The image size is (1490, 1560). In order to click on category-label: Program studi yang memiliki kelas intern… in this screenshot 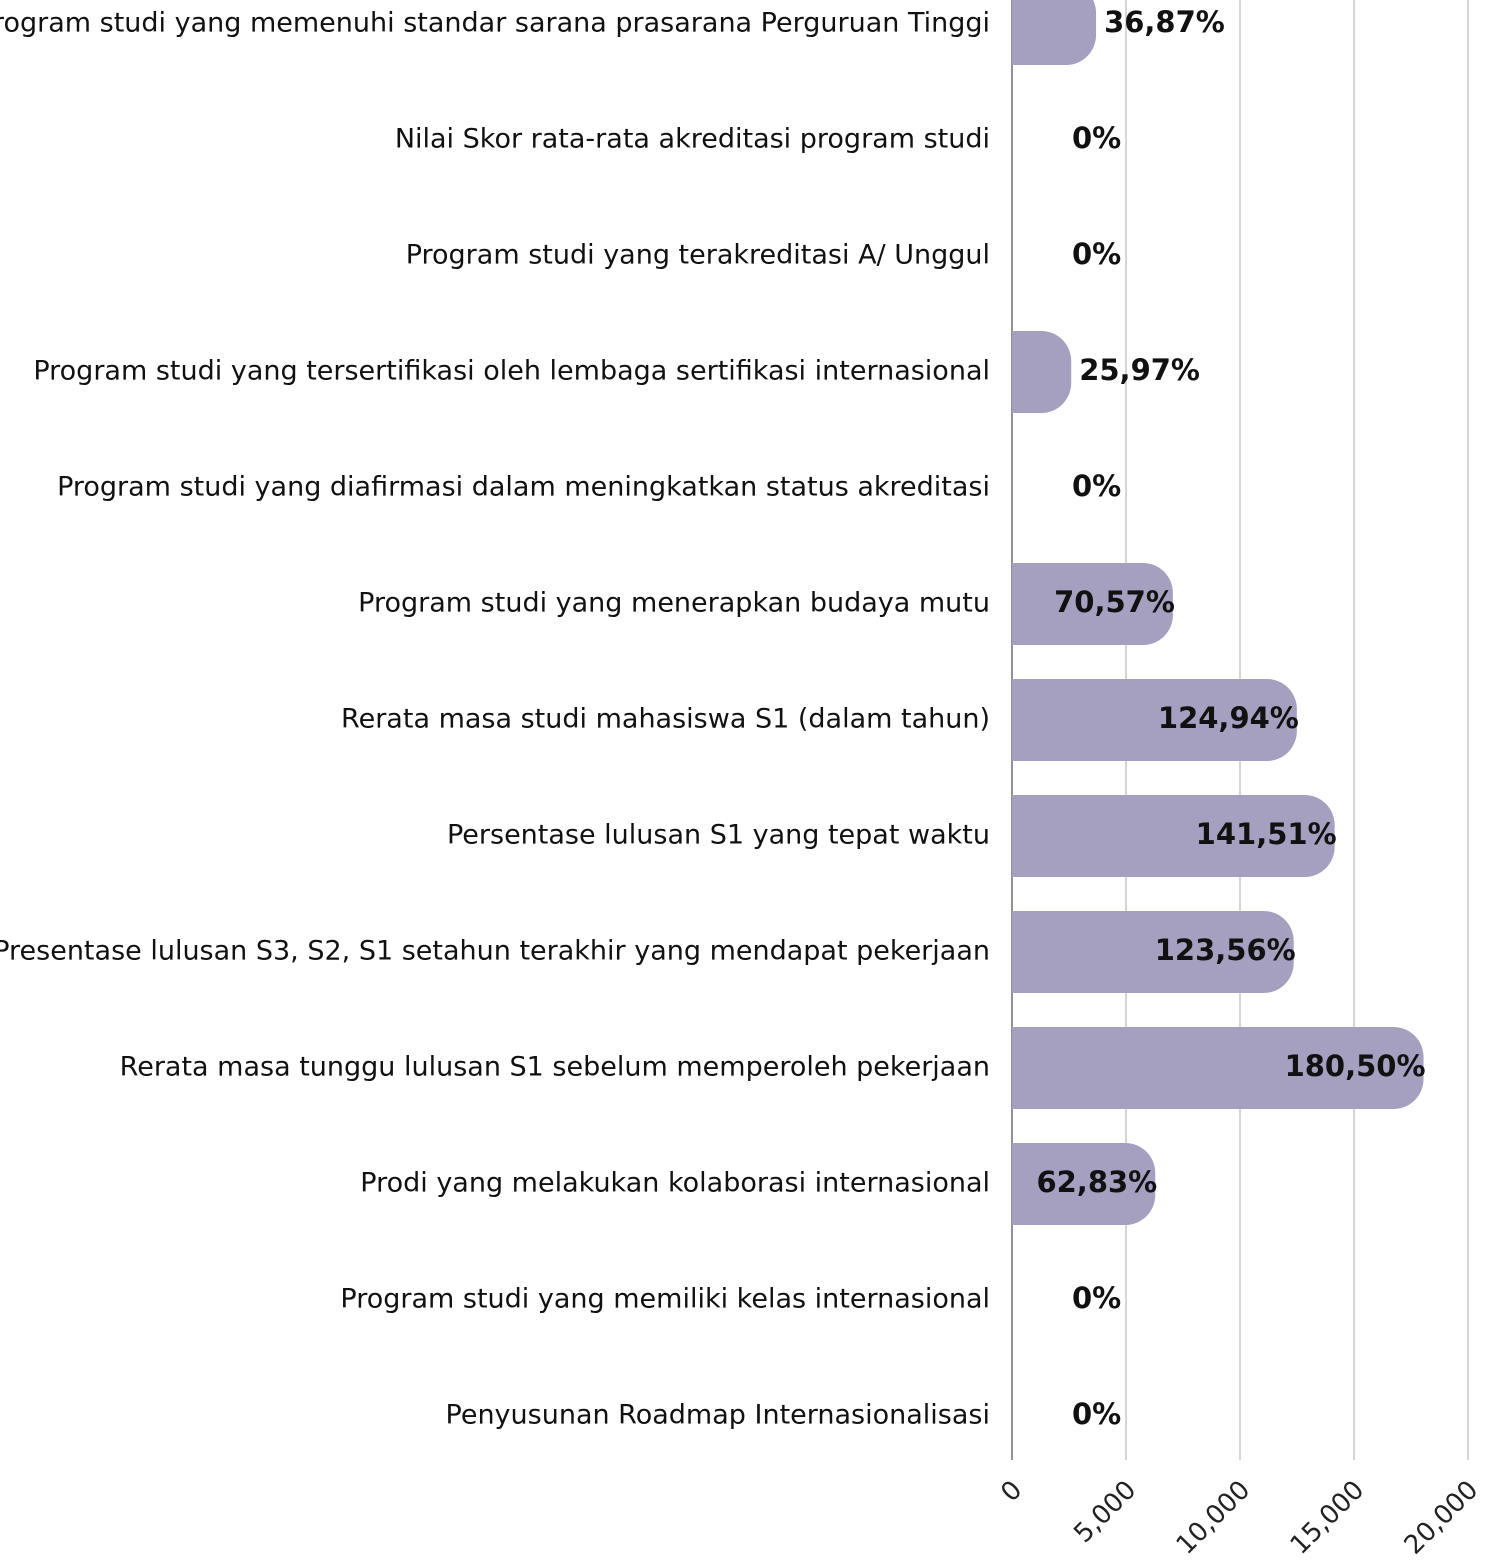, I will do `click(665, 1299)`.